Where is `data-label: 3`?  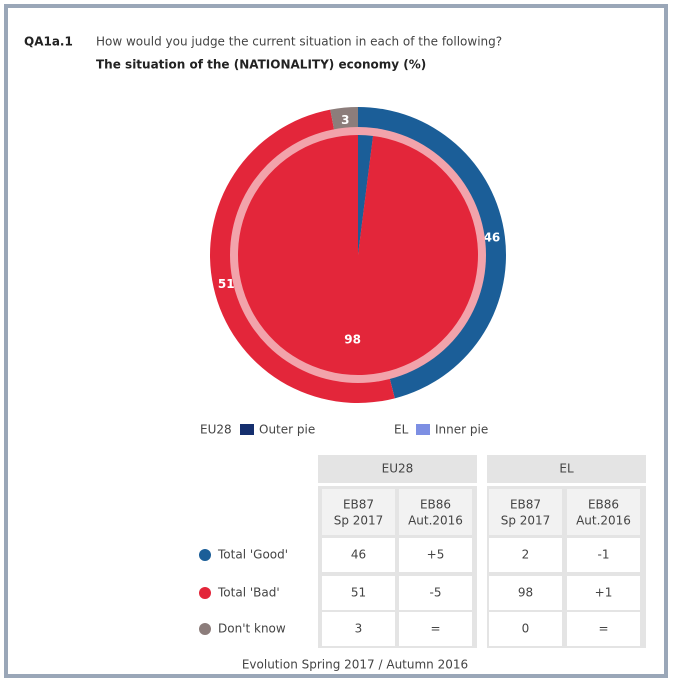 data-label: 3 is located at coordinates (345, 120).